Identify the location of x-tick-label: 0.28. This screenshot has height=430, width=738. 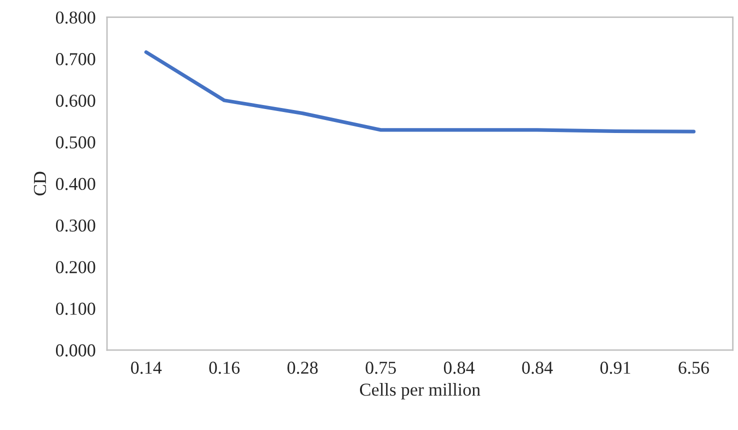
(302, 368).